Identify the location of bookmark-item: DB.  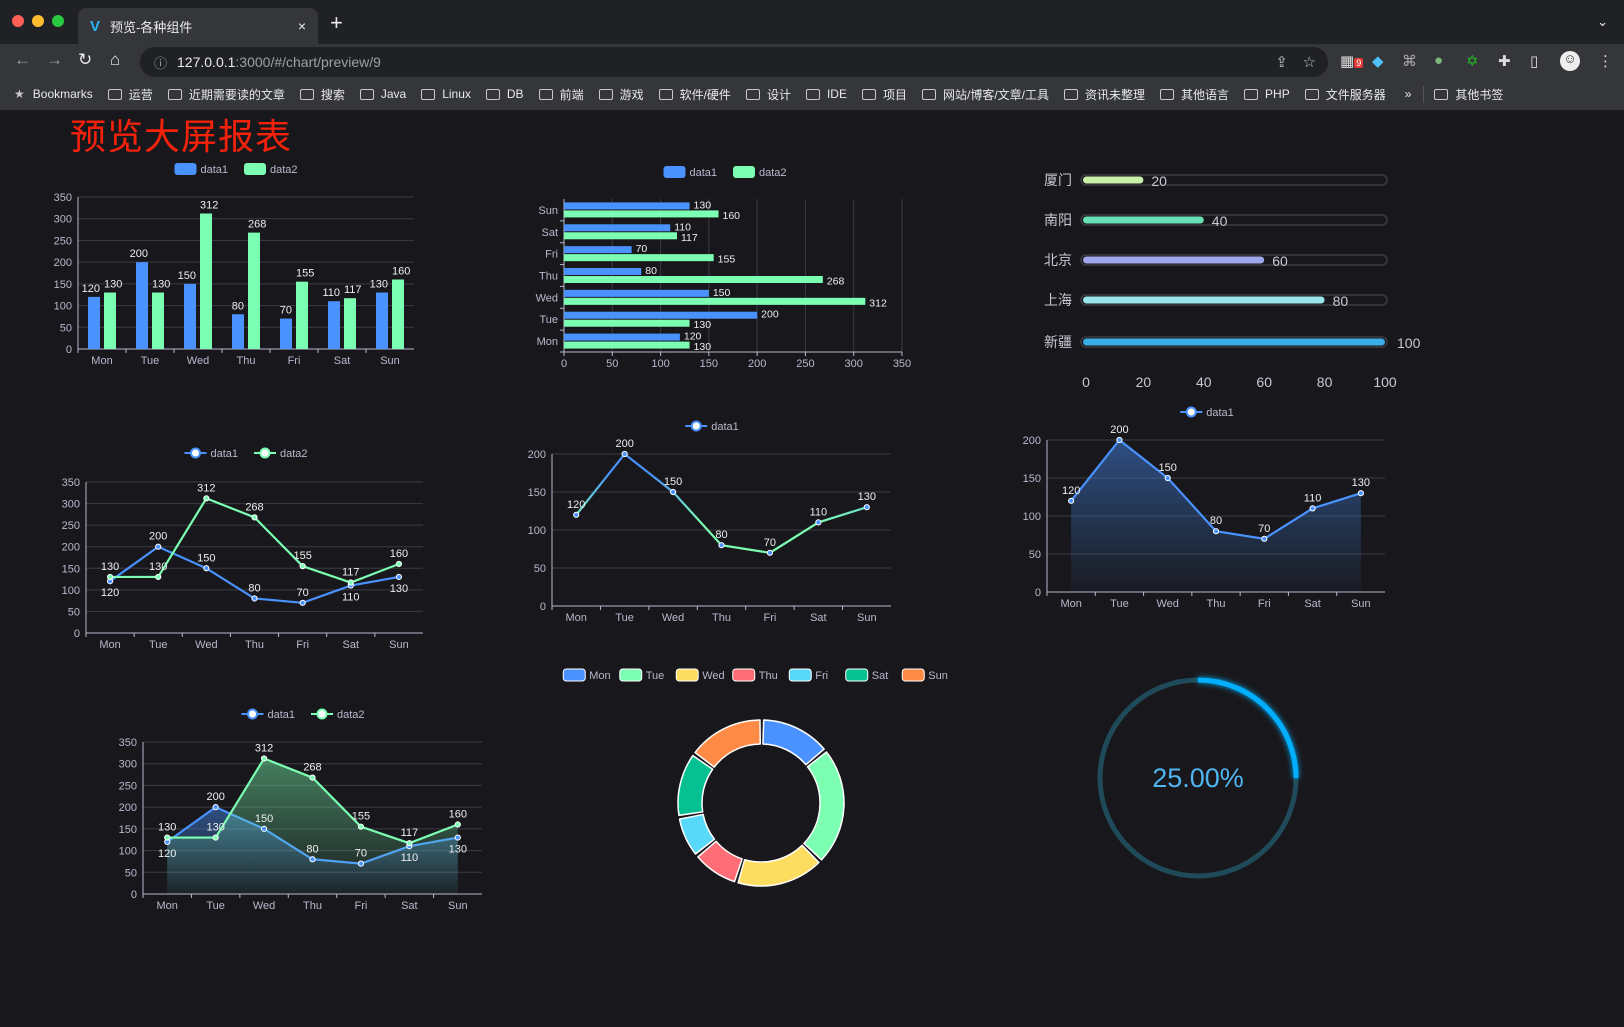
(504, 94).